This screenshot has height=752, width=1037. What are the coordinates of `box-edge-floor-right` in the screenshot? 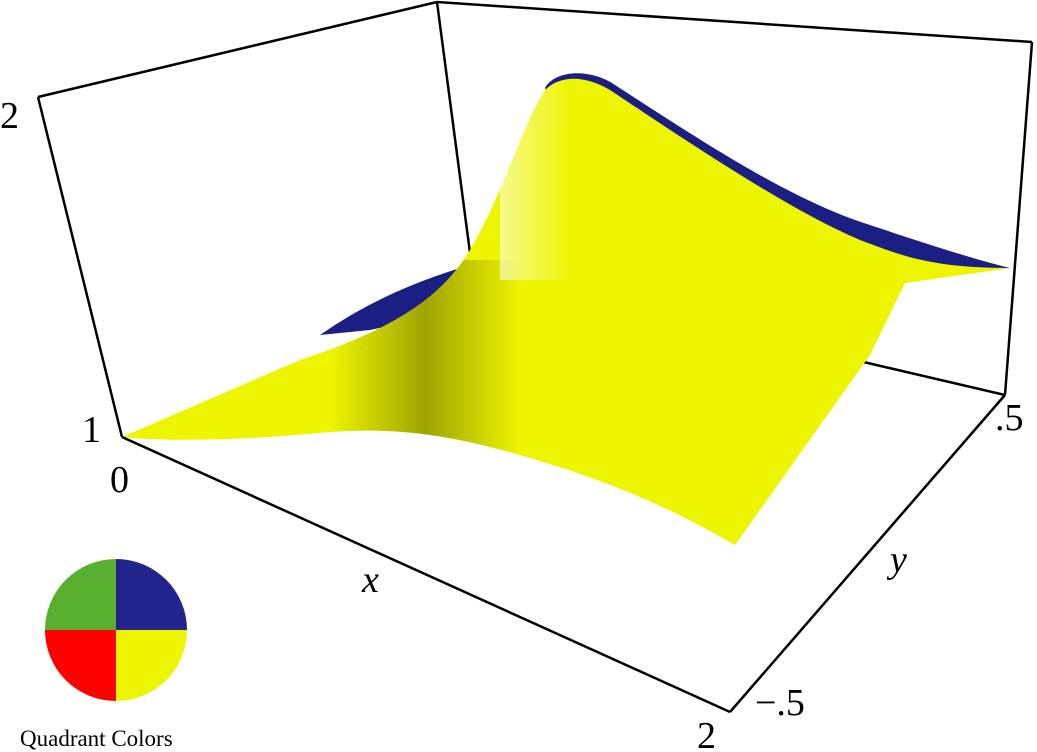 It's located at (867, 553).